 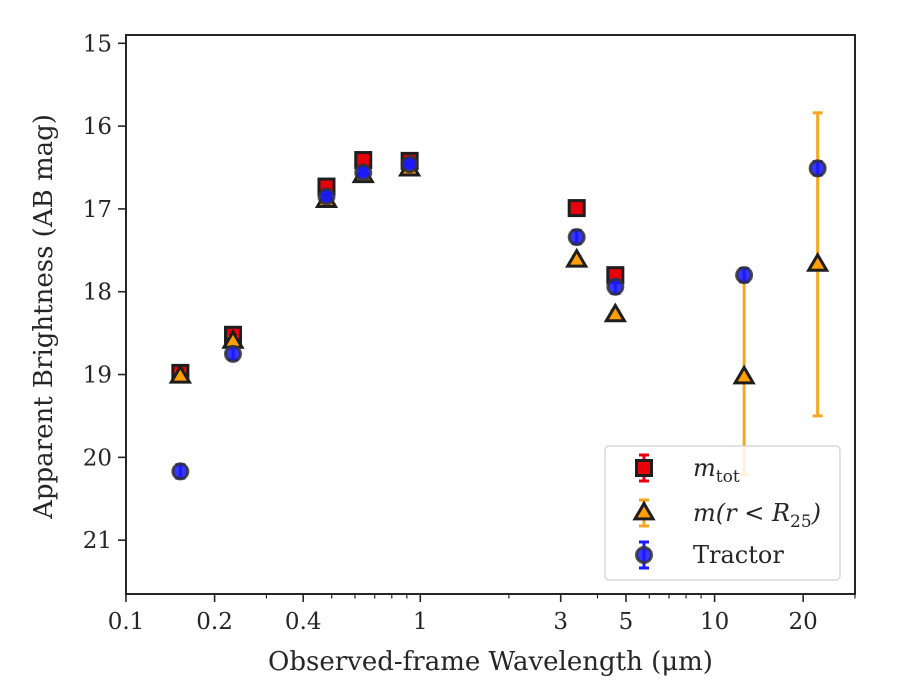 I want to click on x-tick-label: 1, so click(x=420, y=622).